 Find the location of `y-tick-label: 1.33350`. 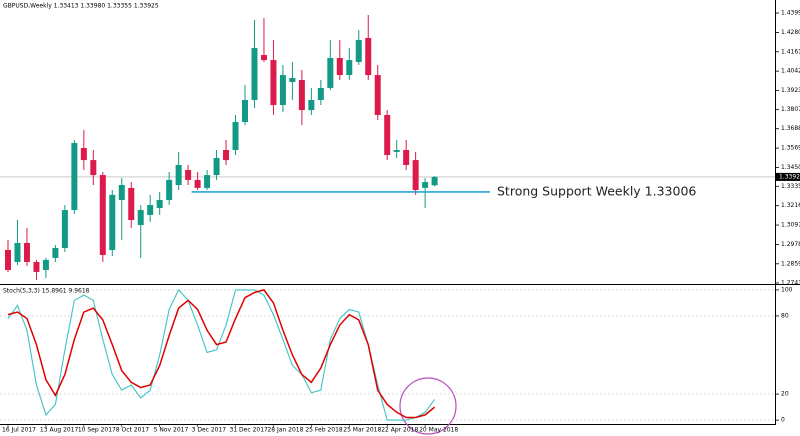

y-tick-label: 1.33350 is located at coordinates (790, 186).